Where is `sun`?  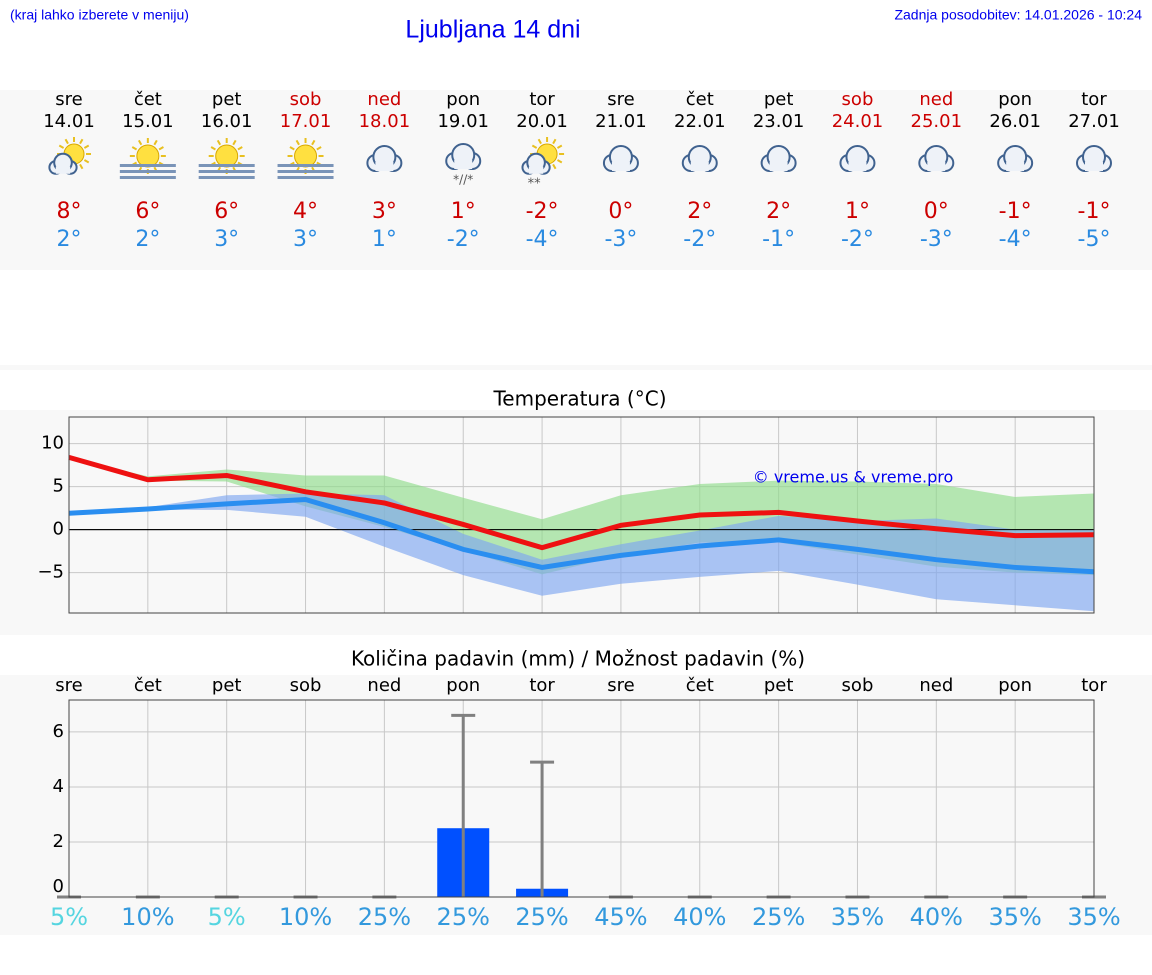
sun is located at coordinates (148, 156).